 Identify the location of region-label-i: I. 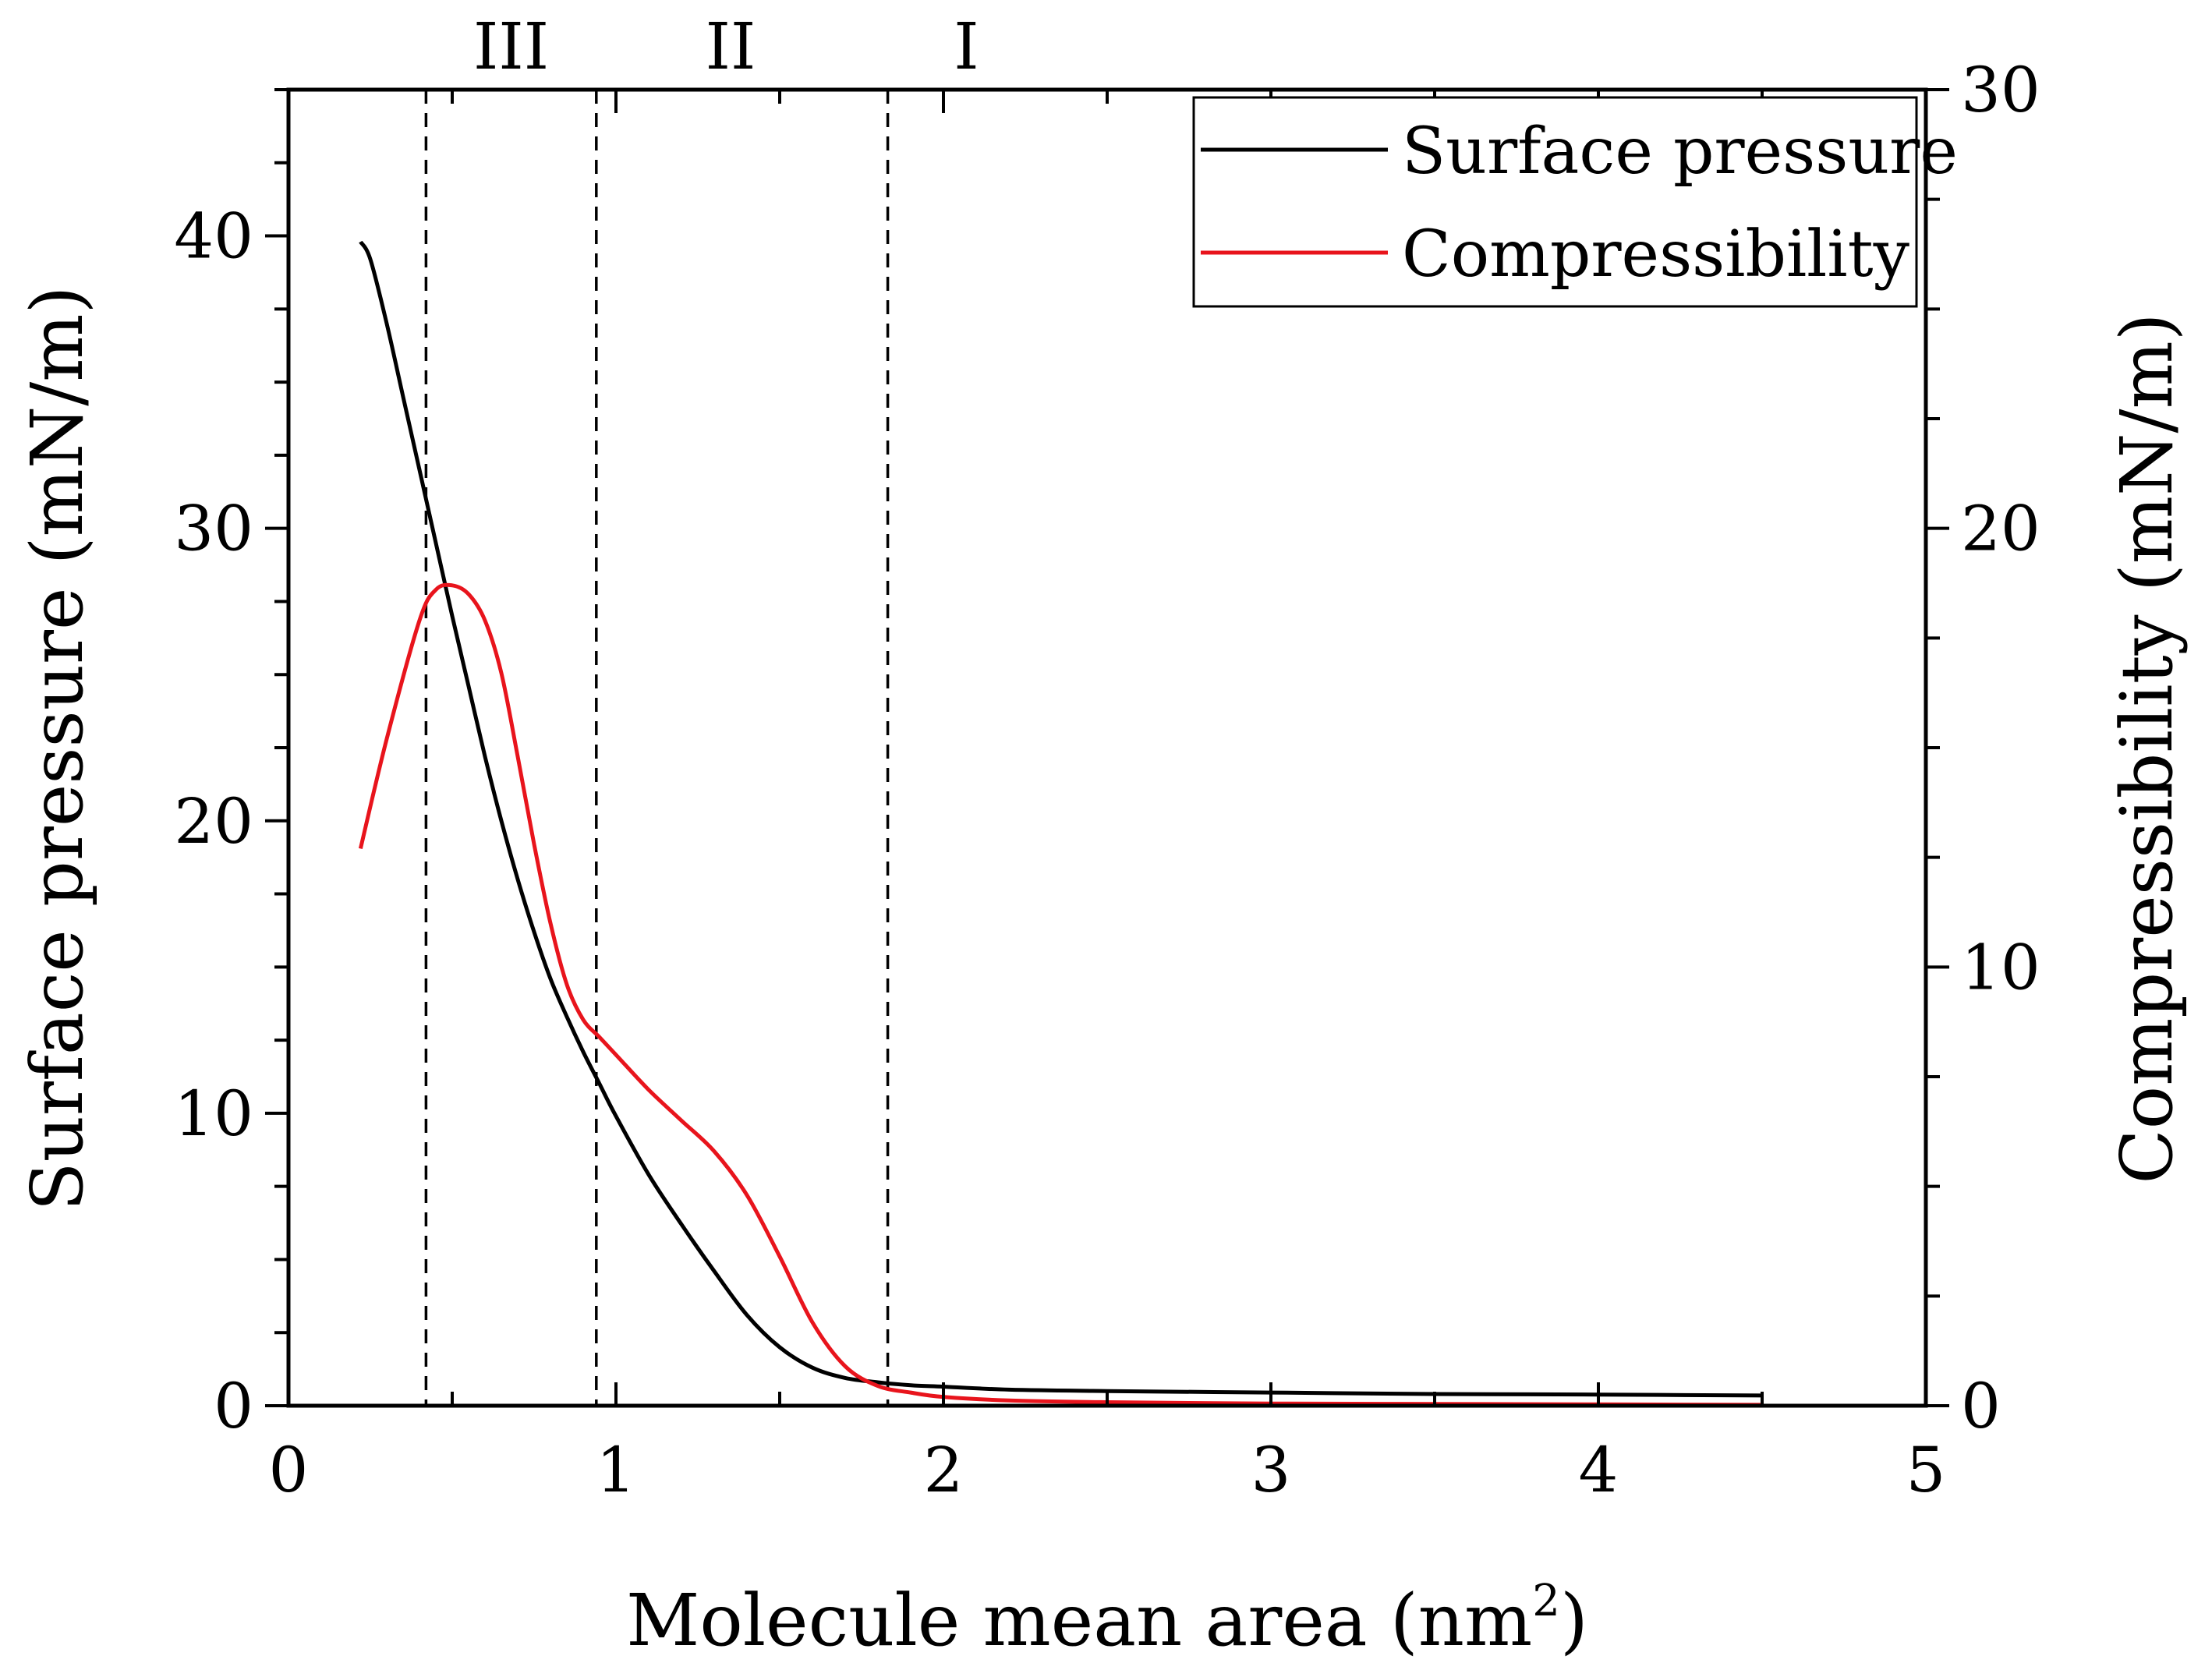
(967, 47).